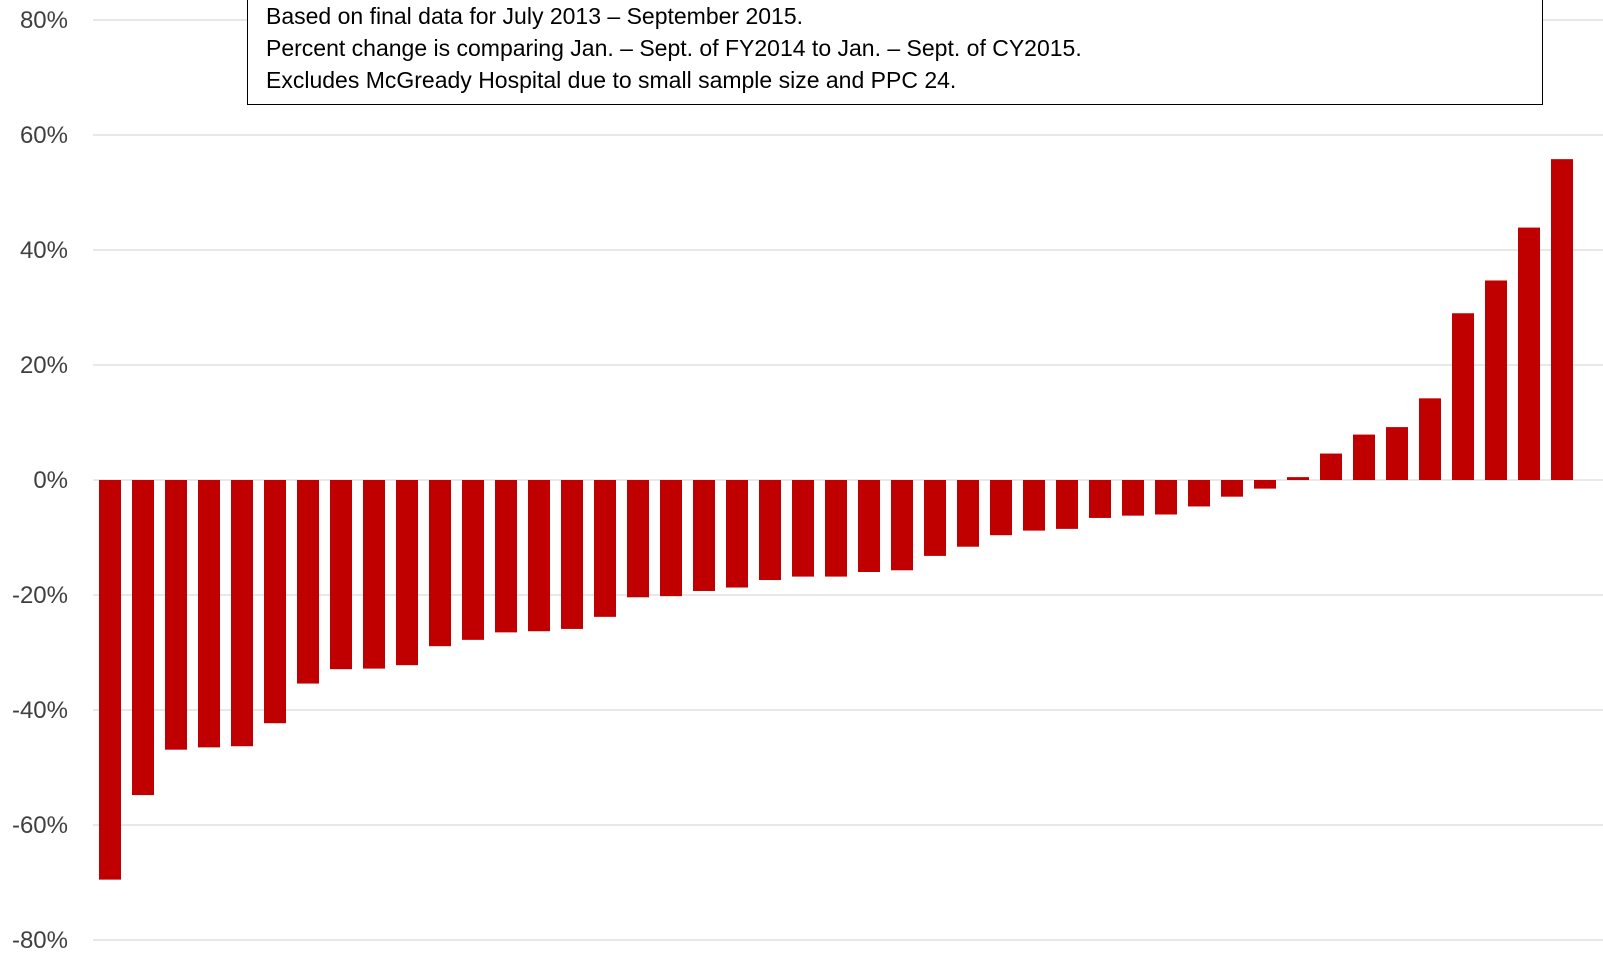 The height and width of the screenshot is (973, 1603). What do you see at coordinates (40, 940) in the screenshot?
I see `y-tick-label: -80%` at bounding box center [40, 940].